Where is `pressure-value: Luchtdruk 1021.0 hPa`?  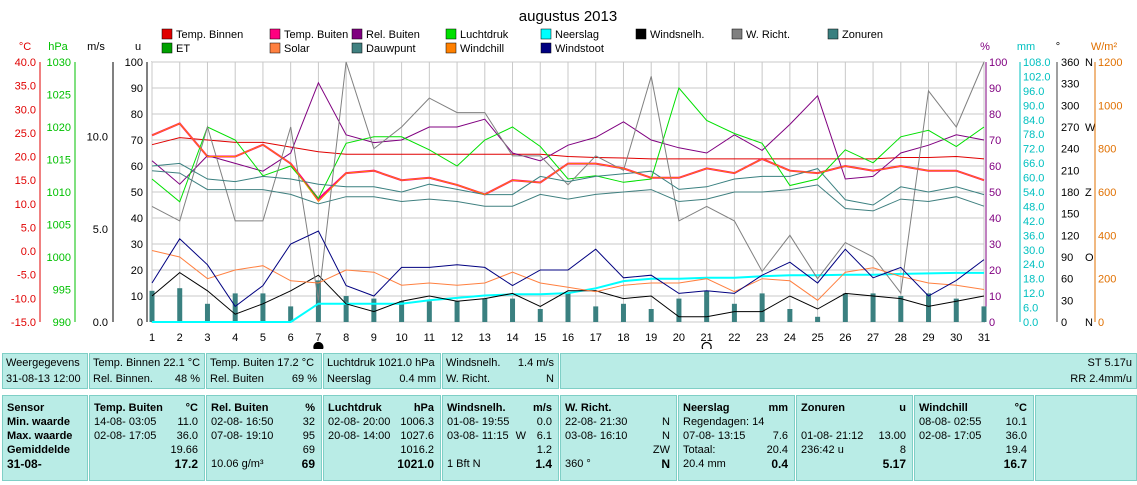 pressure-value: Luchtdruk 1021.0 hPa is located at coordinates (381, 363).